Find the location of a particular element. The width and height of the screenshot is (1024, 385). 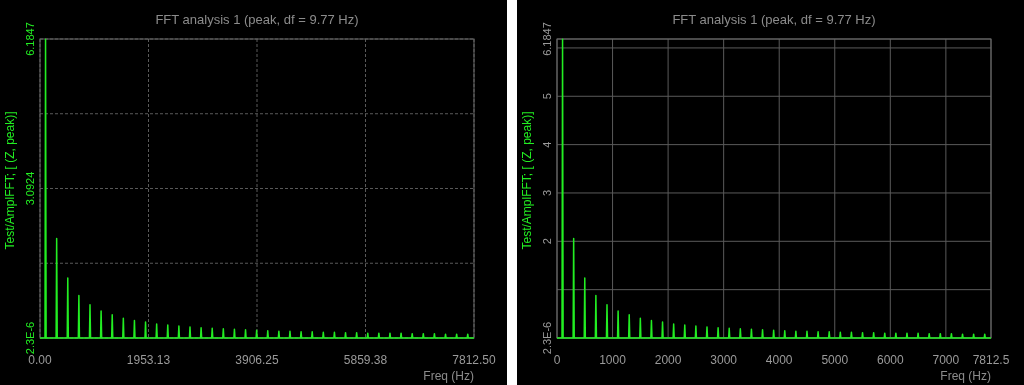

y-tick-label: 2 is located at coordinates (547, 241).